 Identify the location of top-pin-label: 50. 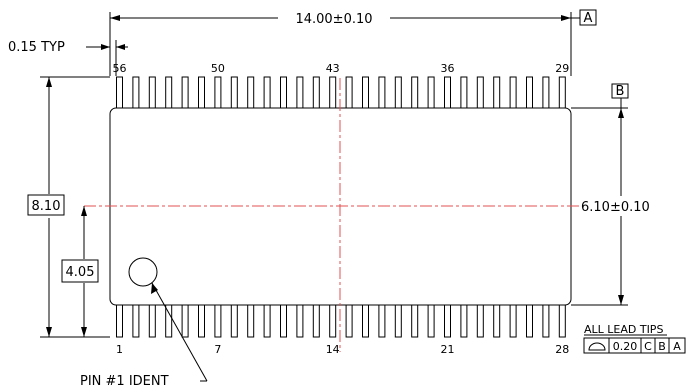
(218, 68).